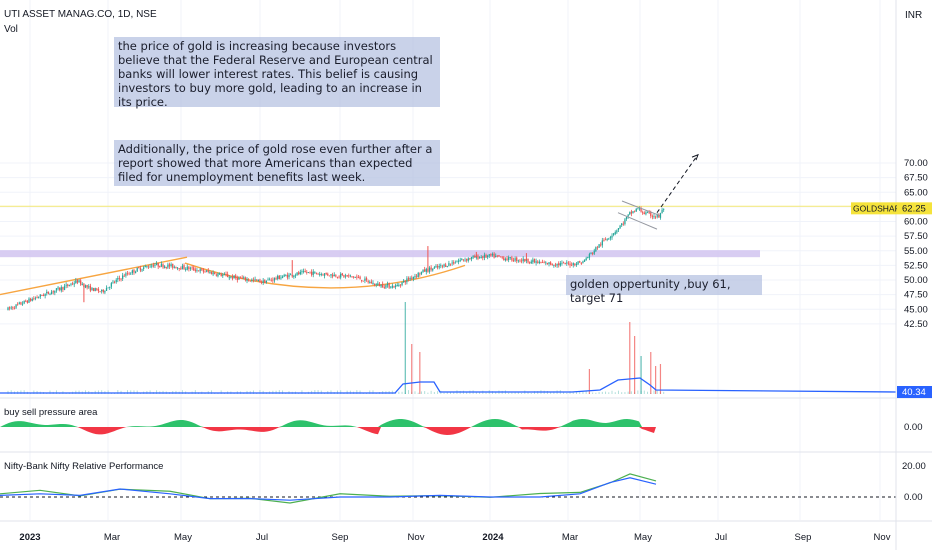 This screenshot has width=932, height=550. Describe the element at coordinates (80, 14) in the screenshot. I see `symbol-title: UTI ASSET MANAG.CO, 1D, NSE` at that location.